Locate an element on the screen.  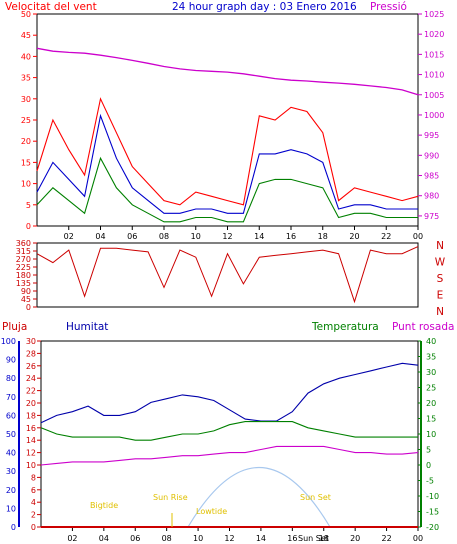
wind-tick-label: 10 is located at coordinates (26, 184).